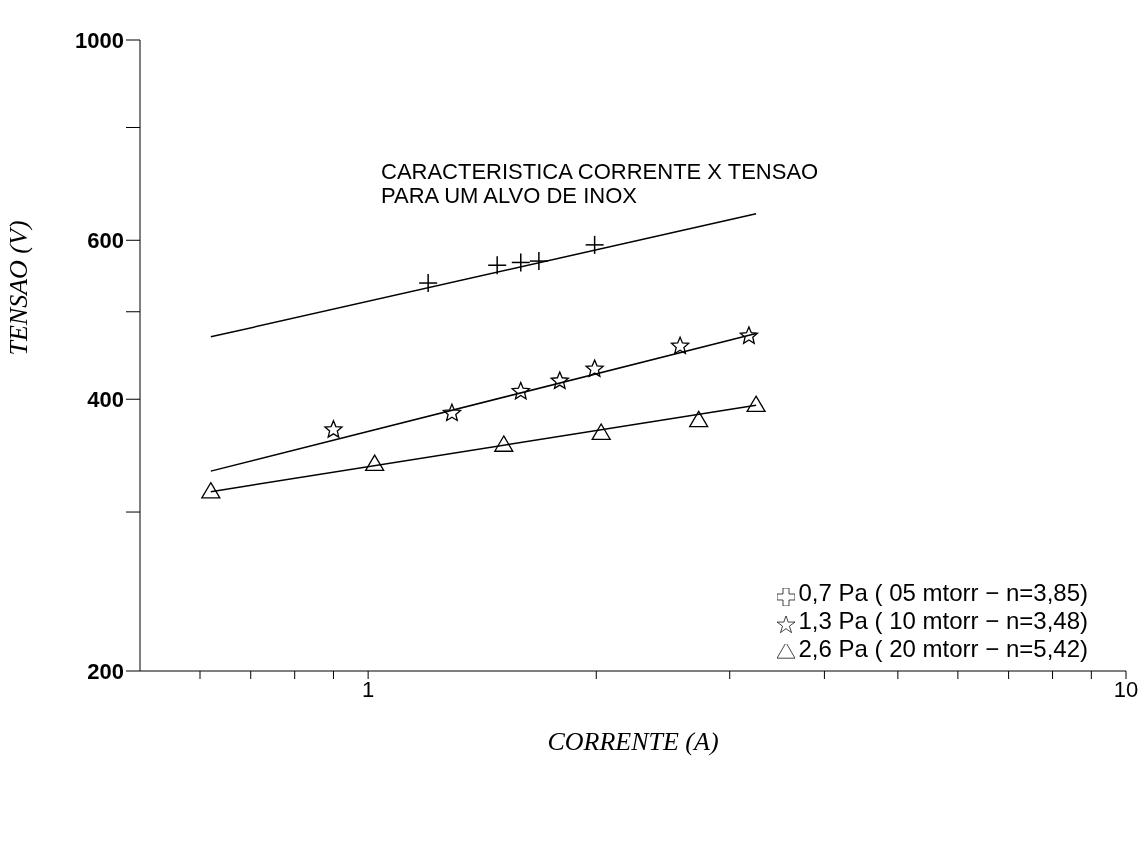 The image size is (1146, 841). I want to click on x-tick-label: 1, so click(368, 689).